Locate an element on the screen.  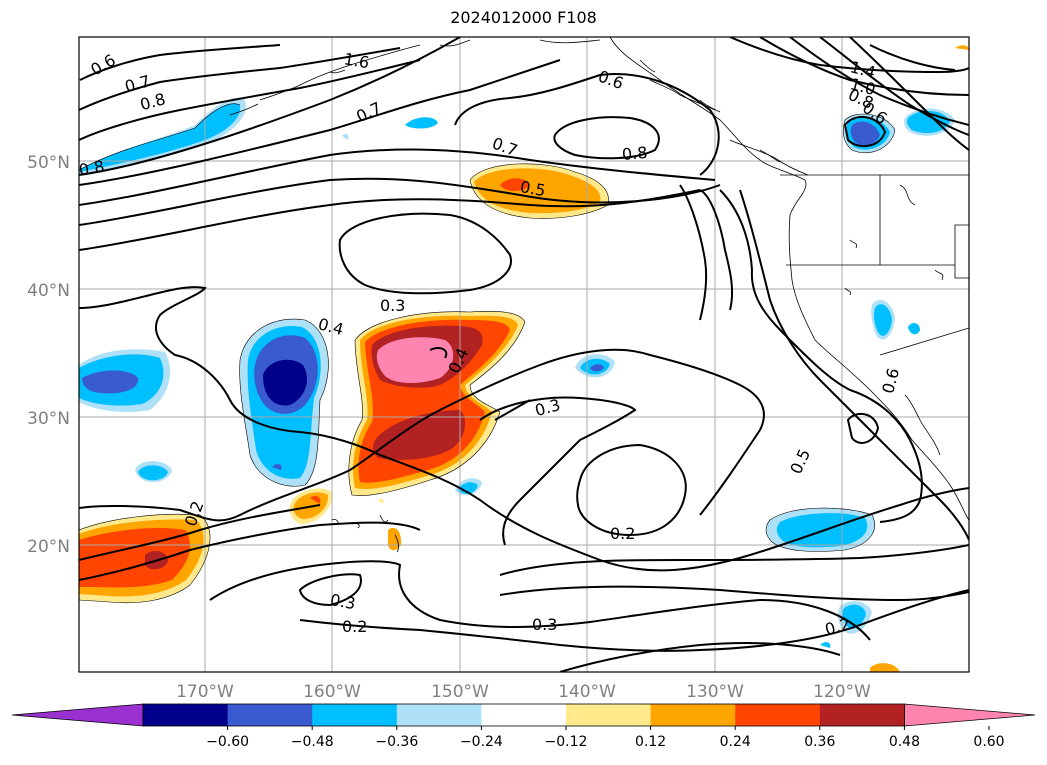
lon-label: 150°W is located at coordinates (460, 692).